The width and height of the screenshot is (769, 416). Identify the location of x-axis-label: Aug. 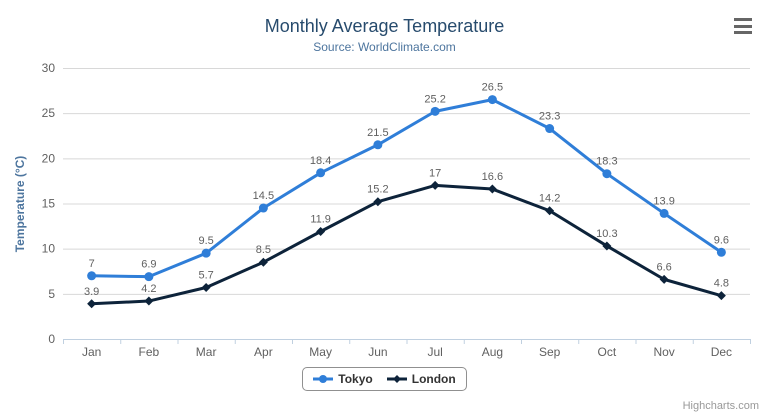
(492, 352).